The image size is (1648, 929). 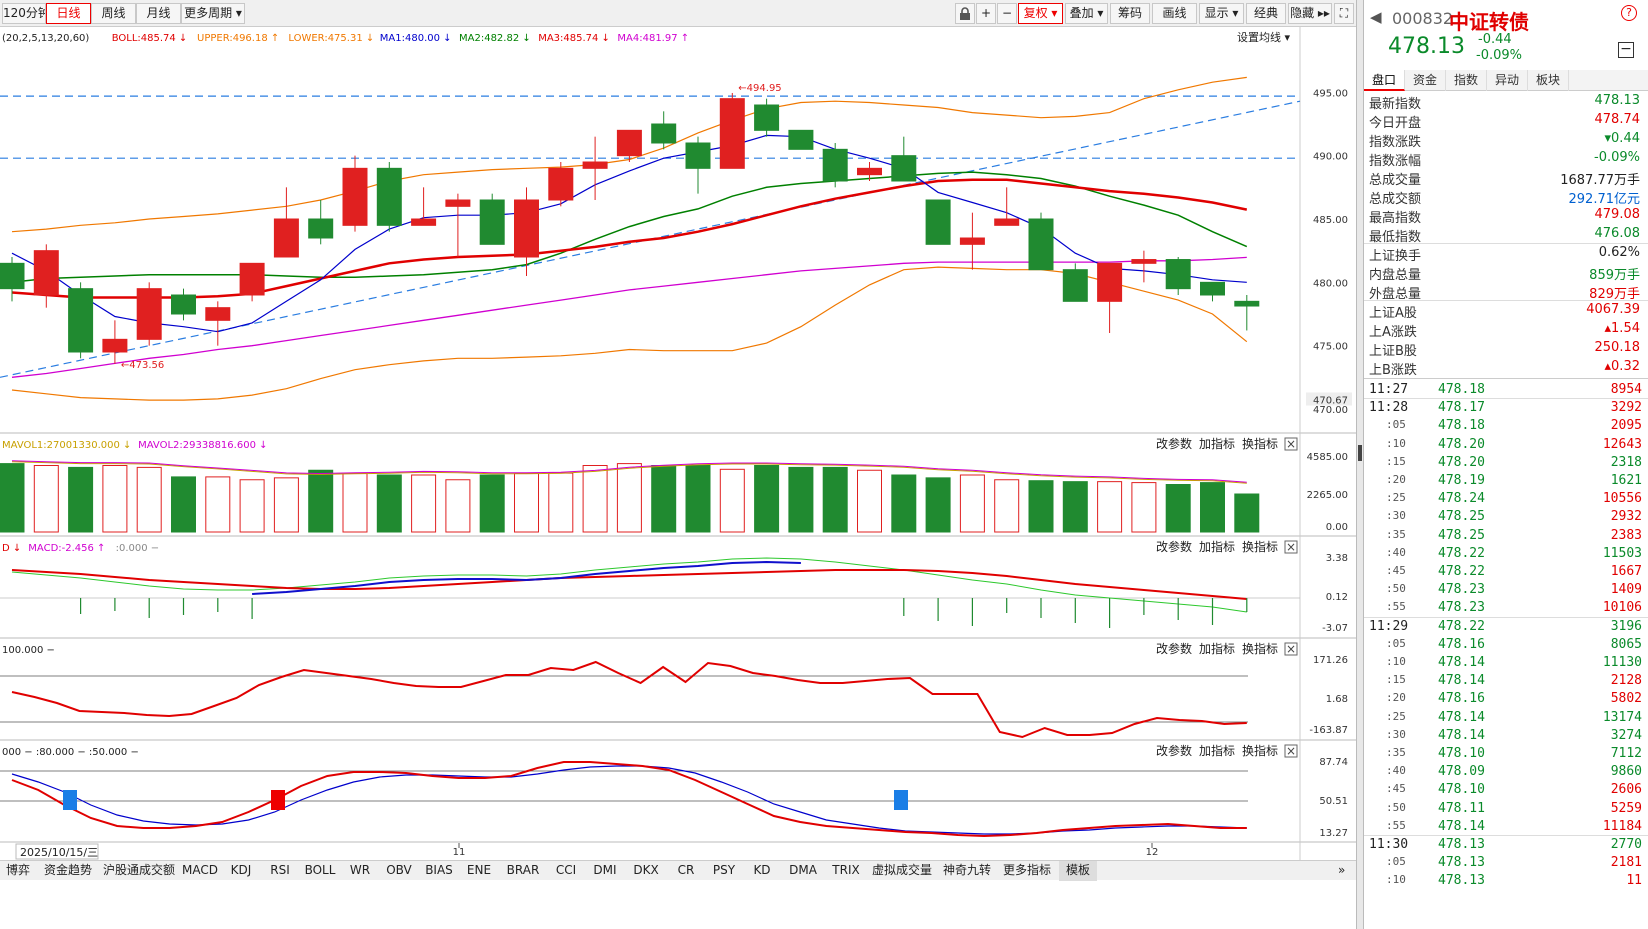 I want to click on tab-funds: 资金, so click(x=1425, y=80).